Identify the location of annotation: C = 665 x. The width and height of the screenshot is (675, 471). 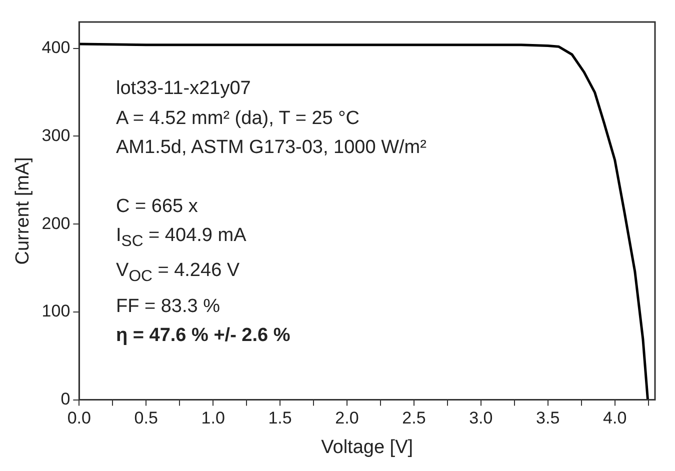
(157, 206).